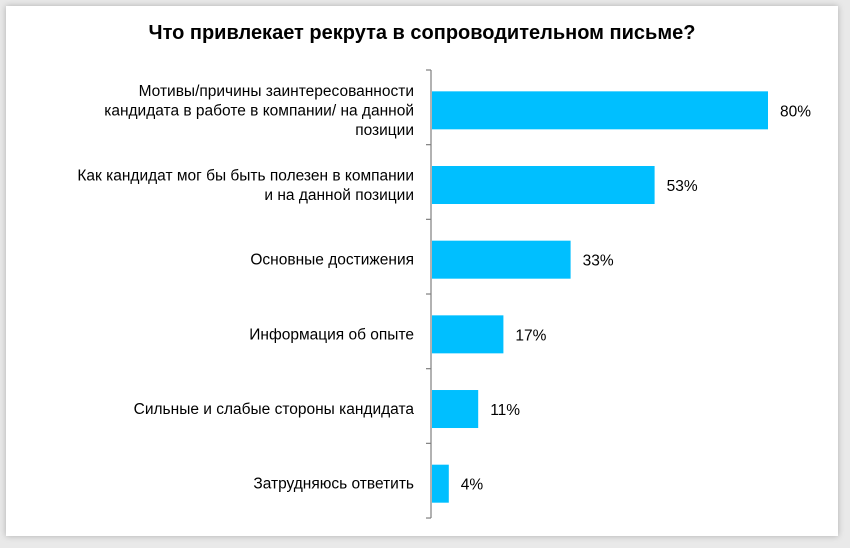 Image resolution: width=850 pixels, height=548 pixels. What do you see at coordinates (259, 110) in the screenshot?
I see `category-label-1-line-2: кандидата в работе в компании/ на данной` at bounding box center [259, 110].